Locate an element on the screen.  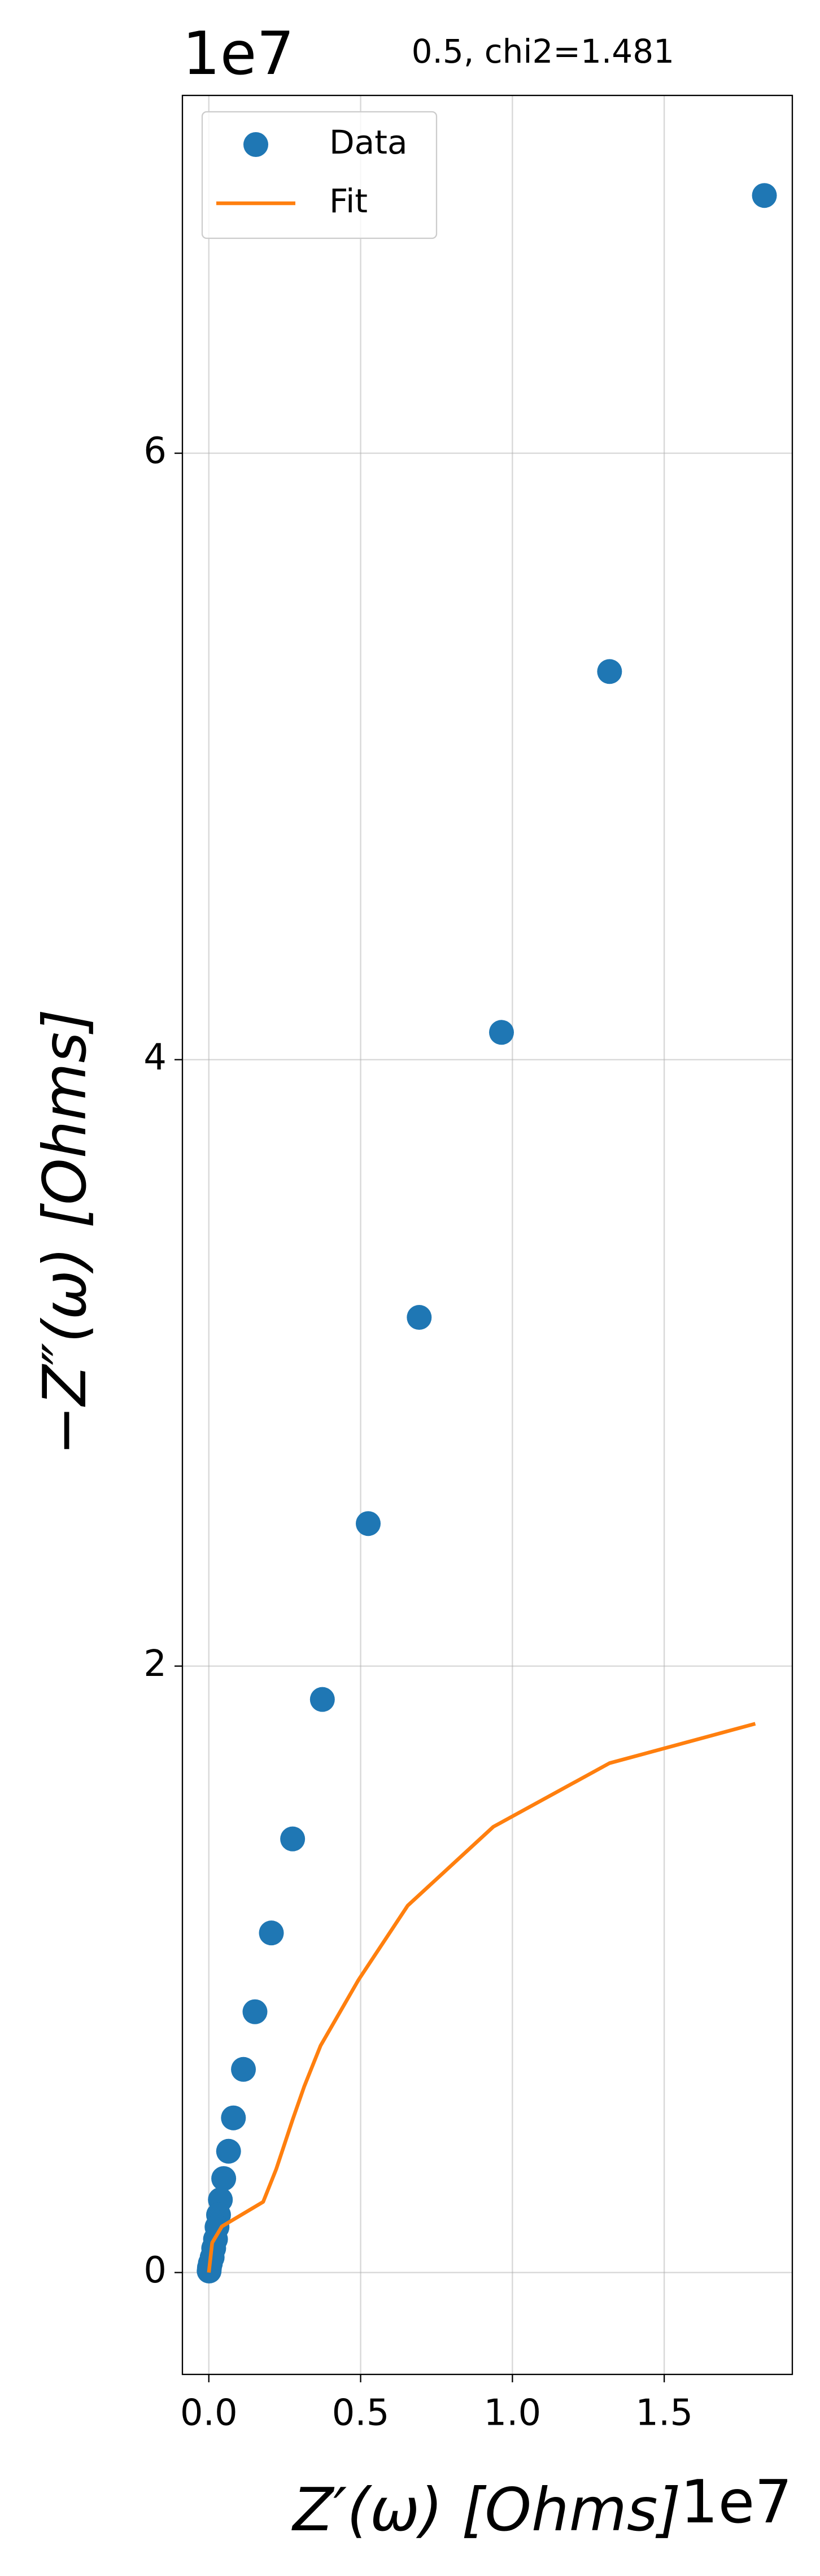
x-offset-label: 1e7 is located at coordinates (737, 2502).